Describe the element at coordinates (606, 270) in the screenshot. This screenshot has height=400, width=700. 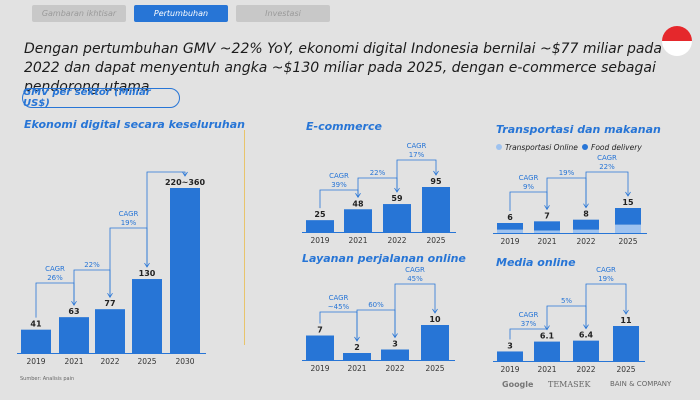
I see `chart5-cagr-label-2: CAGR` at that location.